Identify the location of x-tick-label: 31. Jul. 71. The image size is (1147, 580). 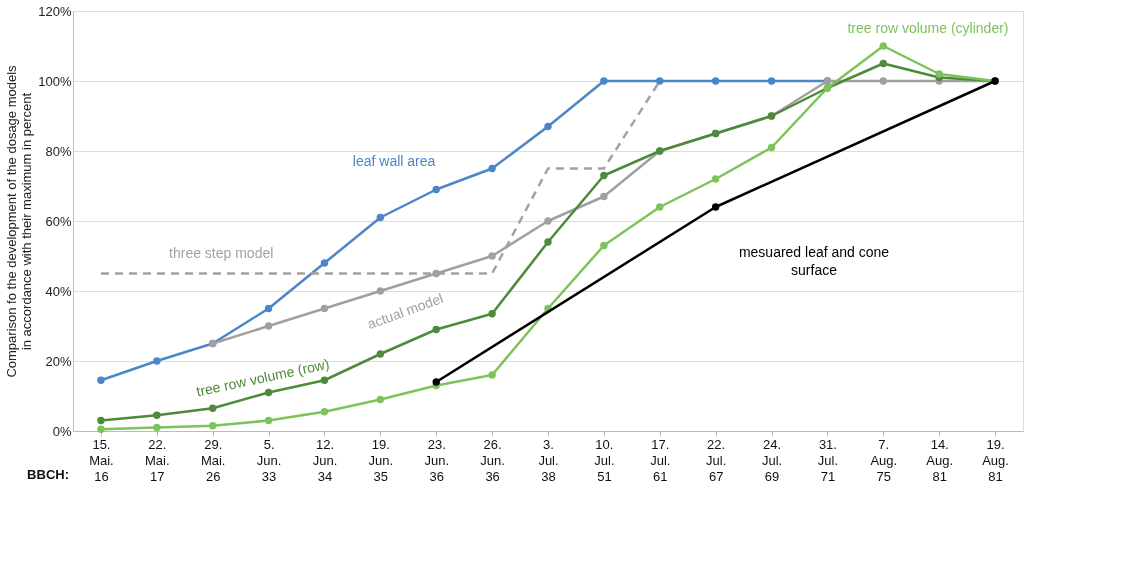
(828, 460).